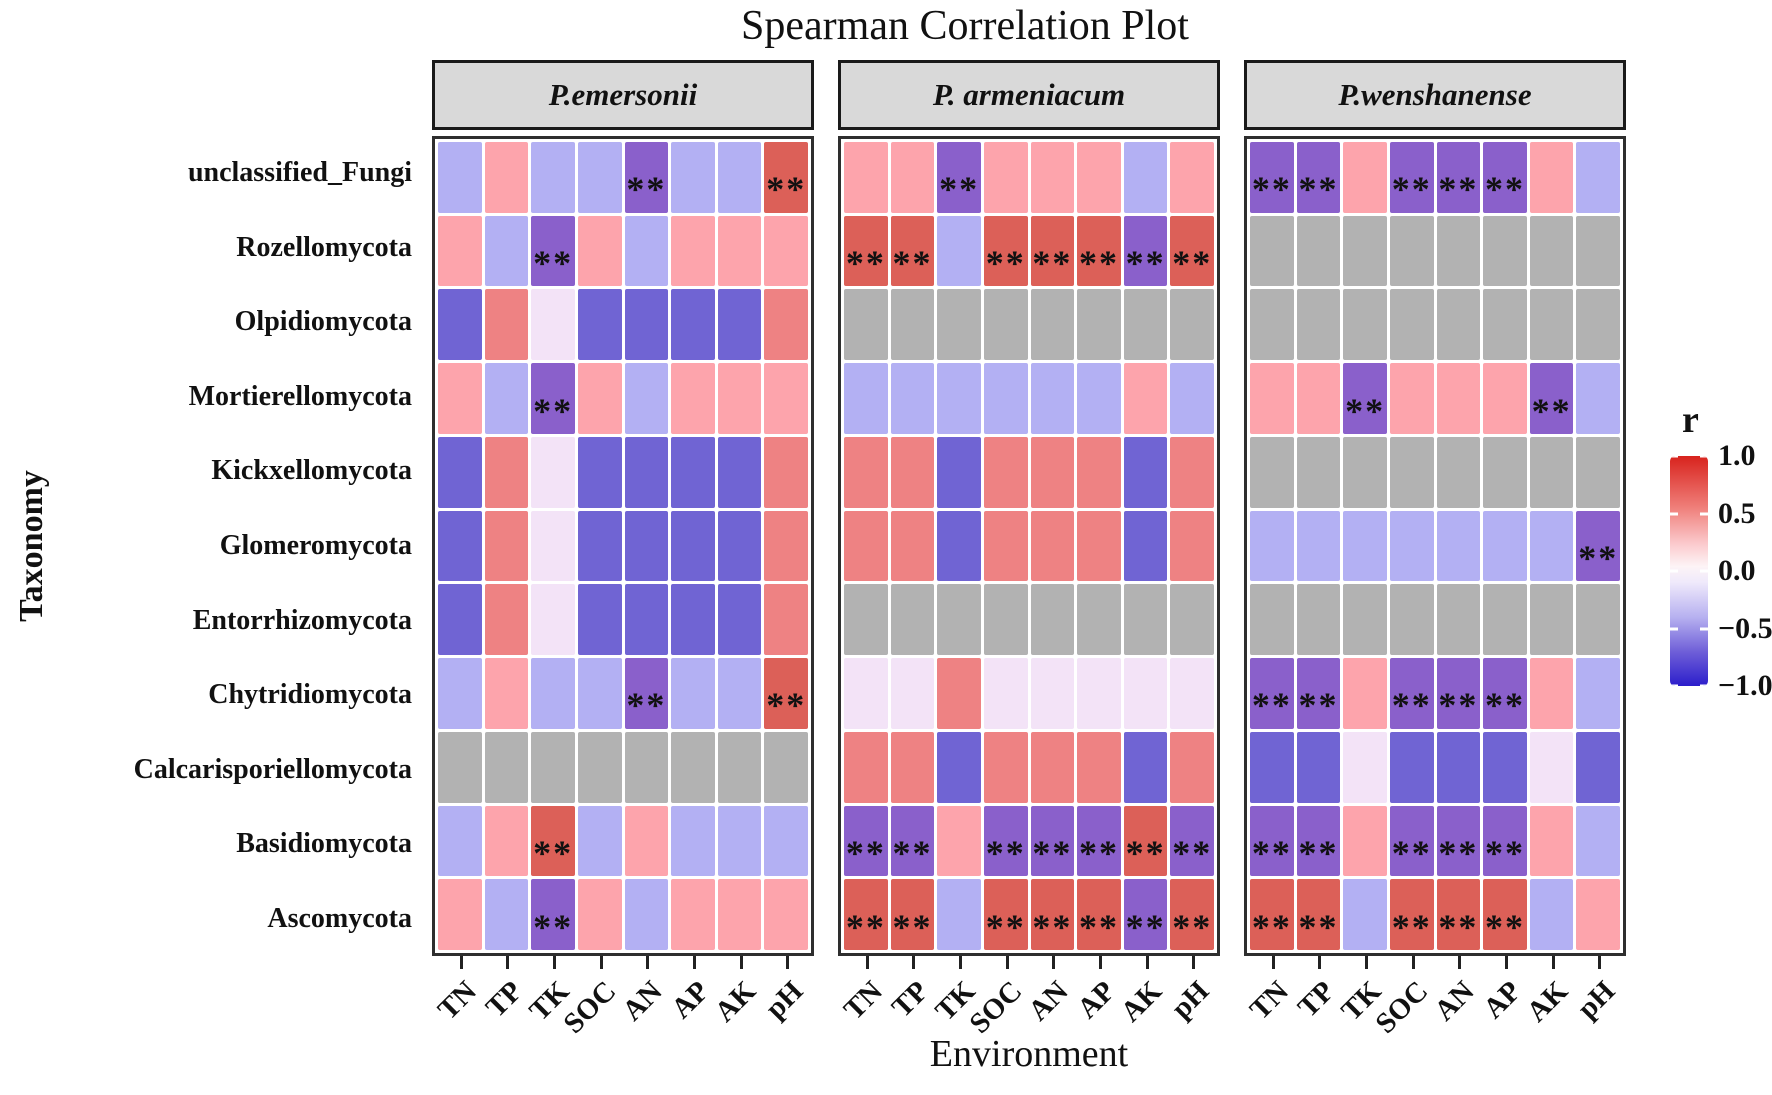 The image size is (1772, 1095). I want to click on x-axis-label: AN, so click(1048, 1001).